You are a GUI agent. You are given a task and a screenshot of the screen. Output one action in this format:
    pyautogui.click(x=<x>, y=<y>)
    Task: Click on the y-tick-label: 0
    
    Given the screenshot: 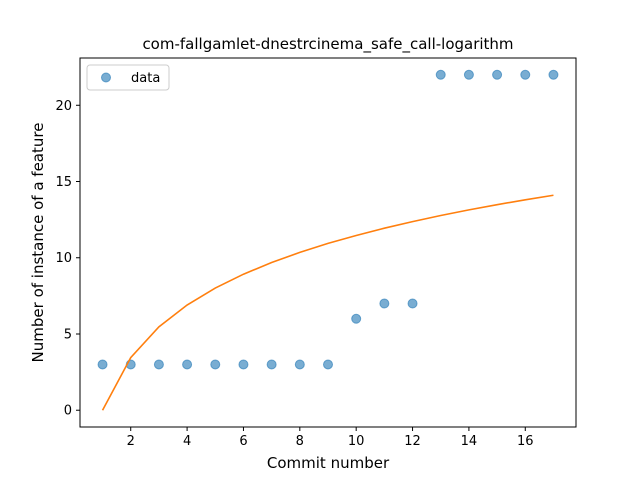 What is the action you would take?
    pyautogui.click(x=68, y=411)
    